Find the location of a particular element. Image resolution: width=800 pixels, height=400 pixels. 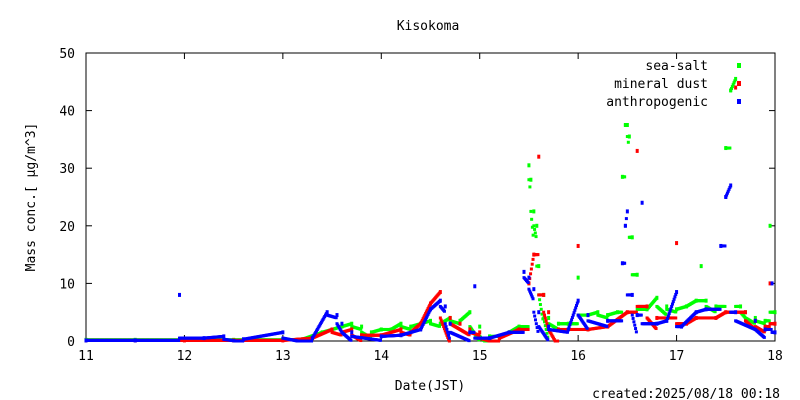

y-axis-label: Mass conc.[ μg/m^3] is located at coordinates (31, 197).